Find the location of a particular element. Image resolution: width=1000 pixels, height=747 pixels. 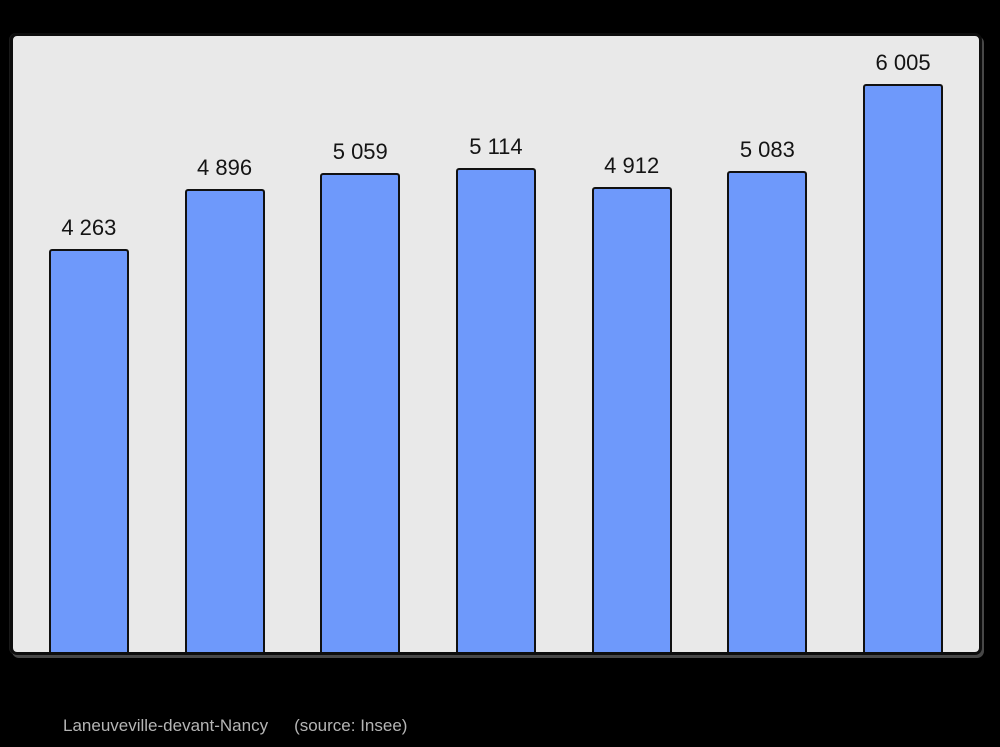

bar-value-label: 4 912 is located at coordinates (632, 165).